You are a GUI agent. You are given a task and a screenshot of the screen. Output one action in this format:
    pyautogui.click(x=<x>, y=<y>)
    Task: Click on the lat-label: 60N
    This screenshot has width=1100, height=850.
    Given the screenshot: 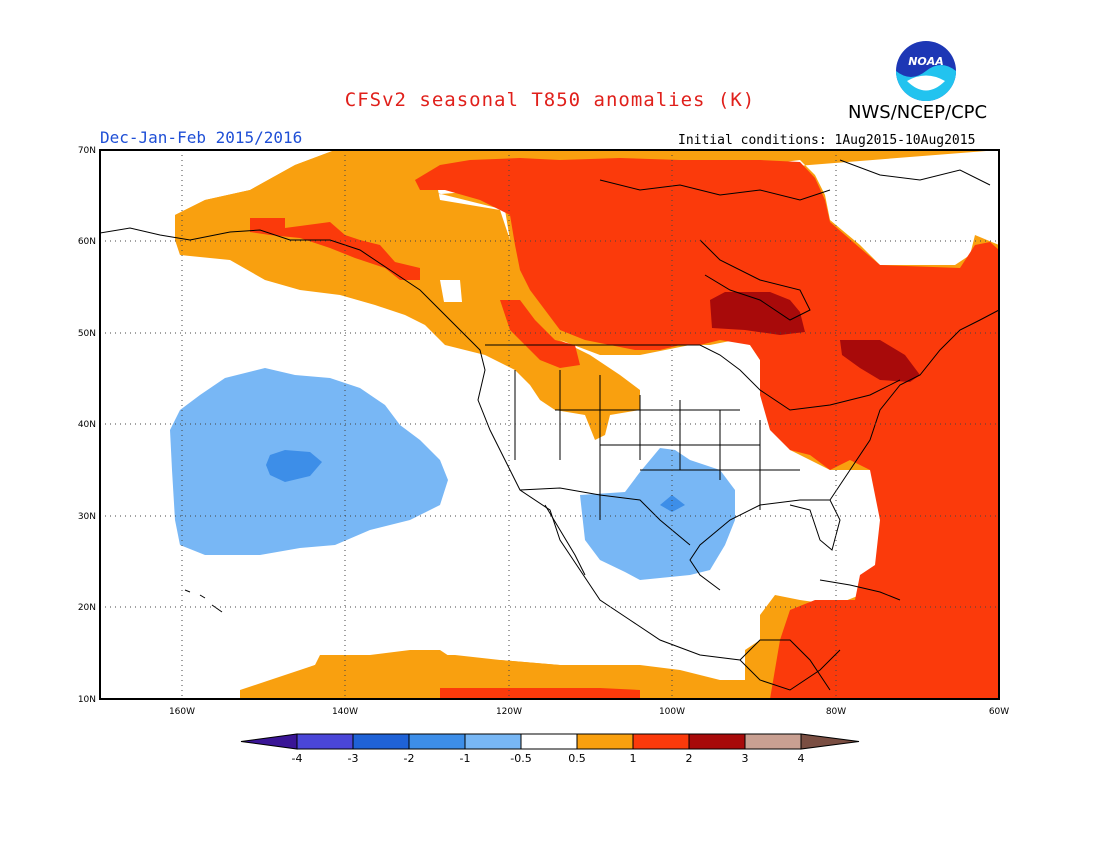 What is the action you would take?
    pyautogui.click(x=87, y=242)
    